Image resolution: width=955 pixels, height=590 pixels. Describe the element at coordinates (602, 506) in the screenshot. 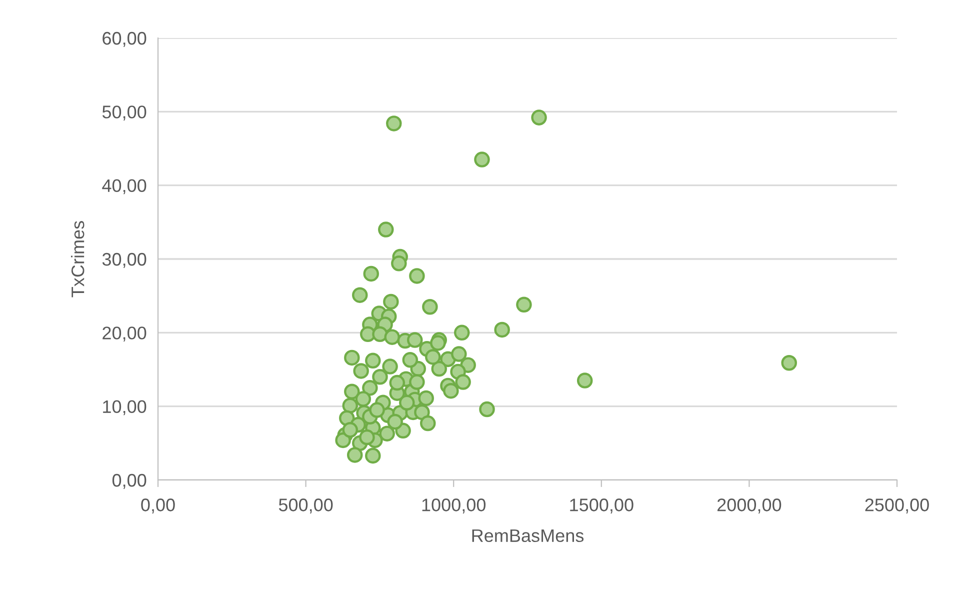

I see `x-tick-label: 1500,00` at that location.